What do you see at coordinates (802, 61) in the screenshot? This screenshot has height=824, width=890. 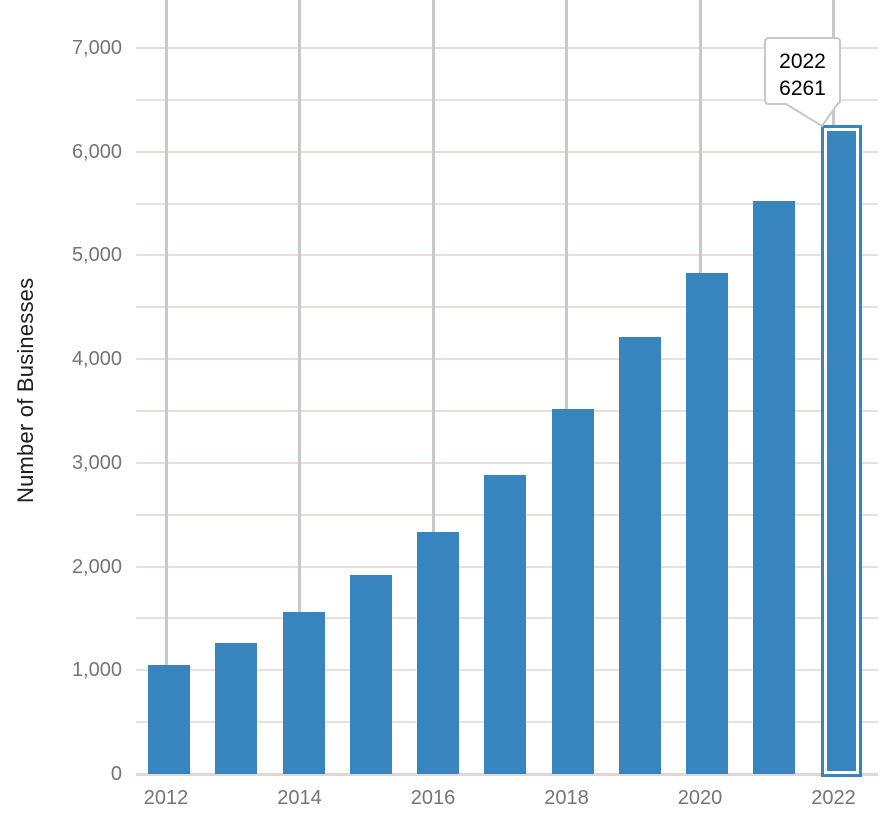 I see `tooltip-year-text: 2022` at bounding box center [802, 61].